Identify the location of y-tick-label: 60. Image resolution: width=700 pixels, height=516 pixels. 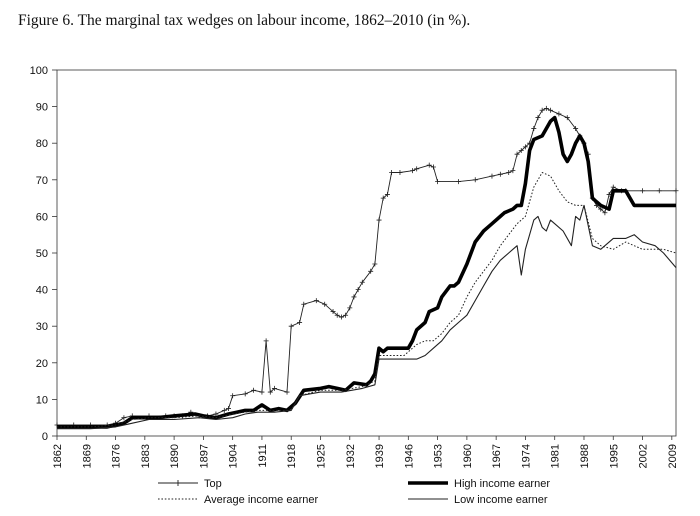
(42, 217).